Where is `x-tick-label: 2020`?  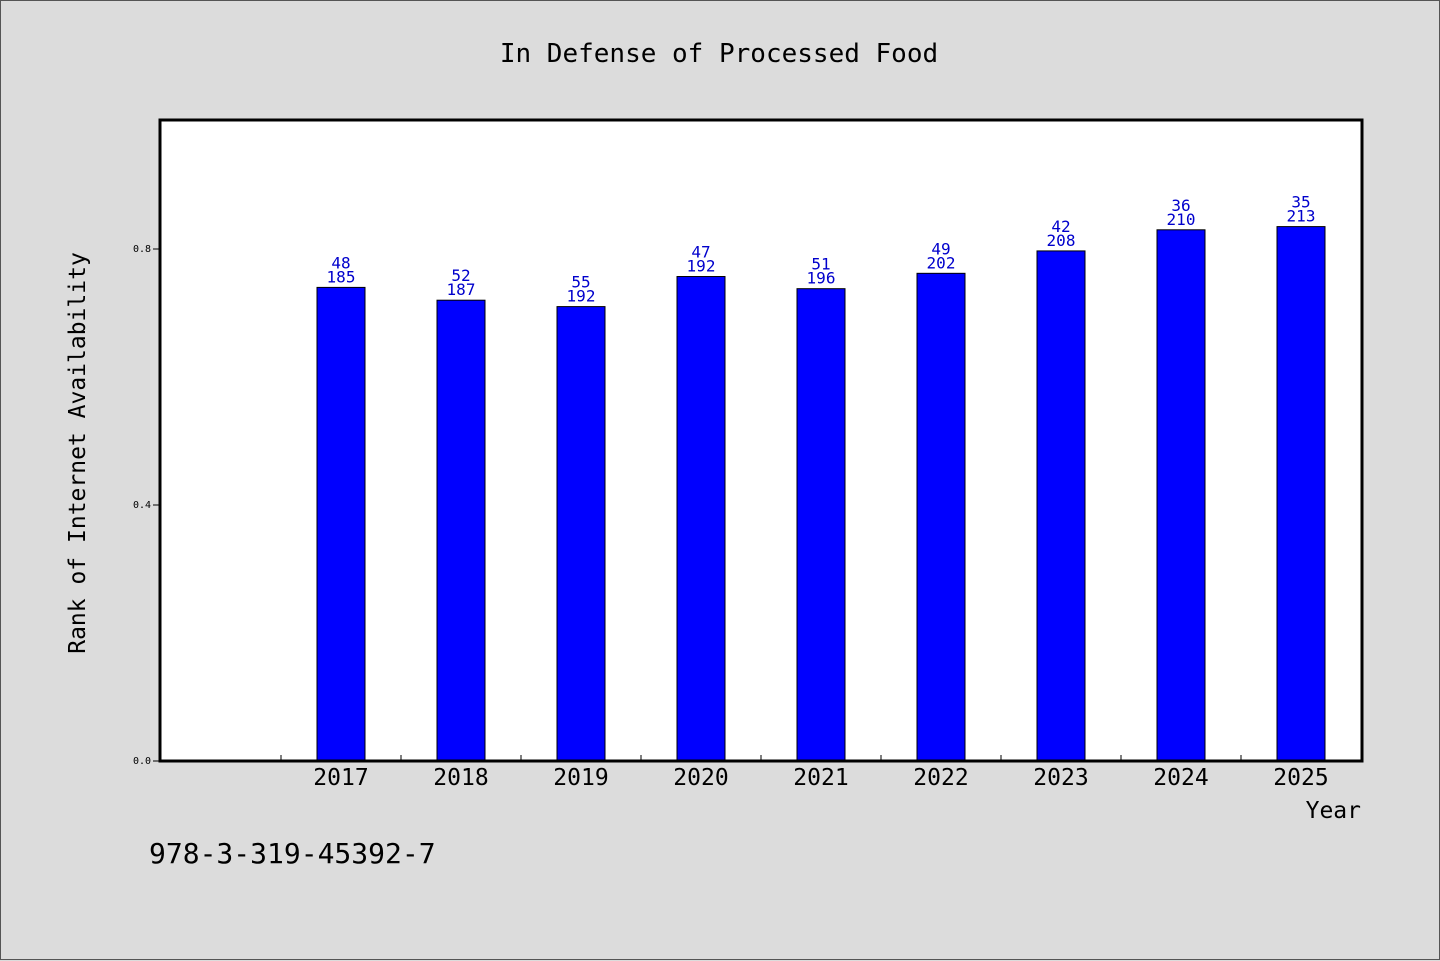
x-tick-label: 2020 is located at coordinates (700, 778).